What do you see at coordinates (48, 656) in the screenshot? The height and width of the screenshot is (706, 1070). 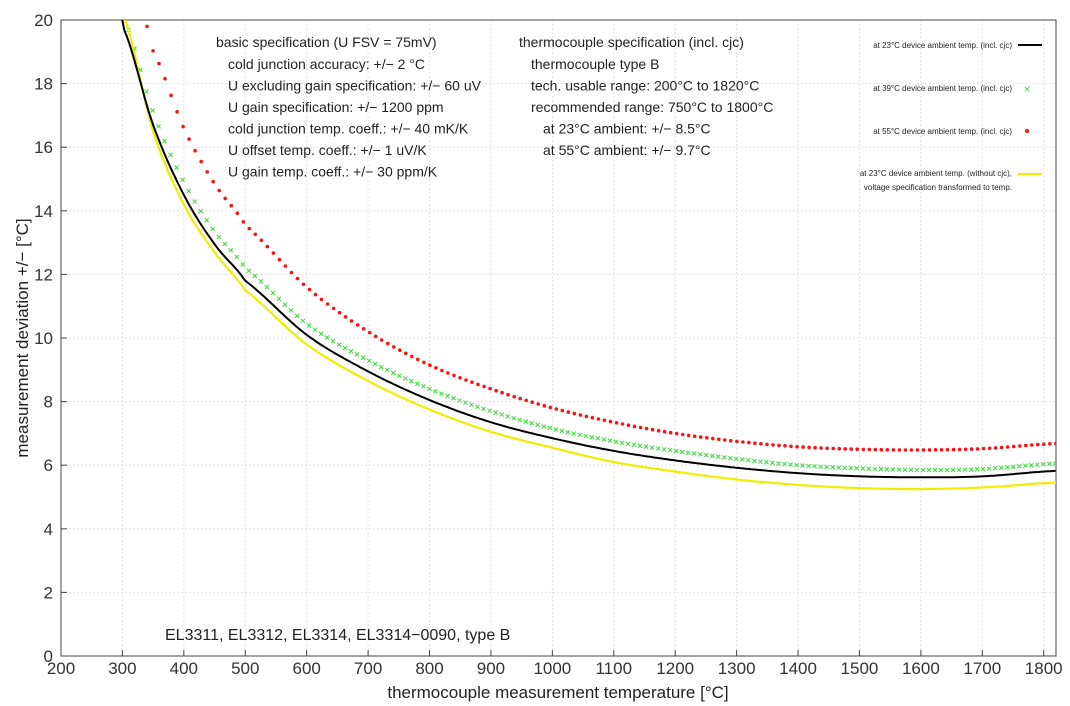 I see `y-tick-label: 0` at bounding box center [48, 656].